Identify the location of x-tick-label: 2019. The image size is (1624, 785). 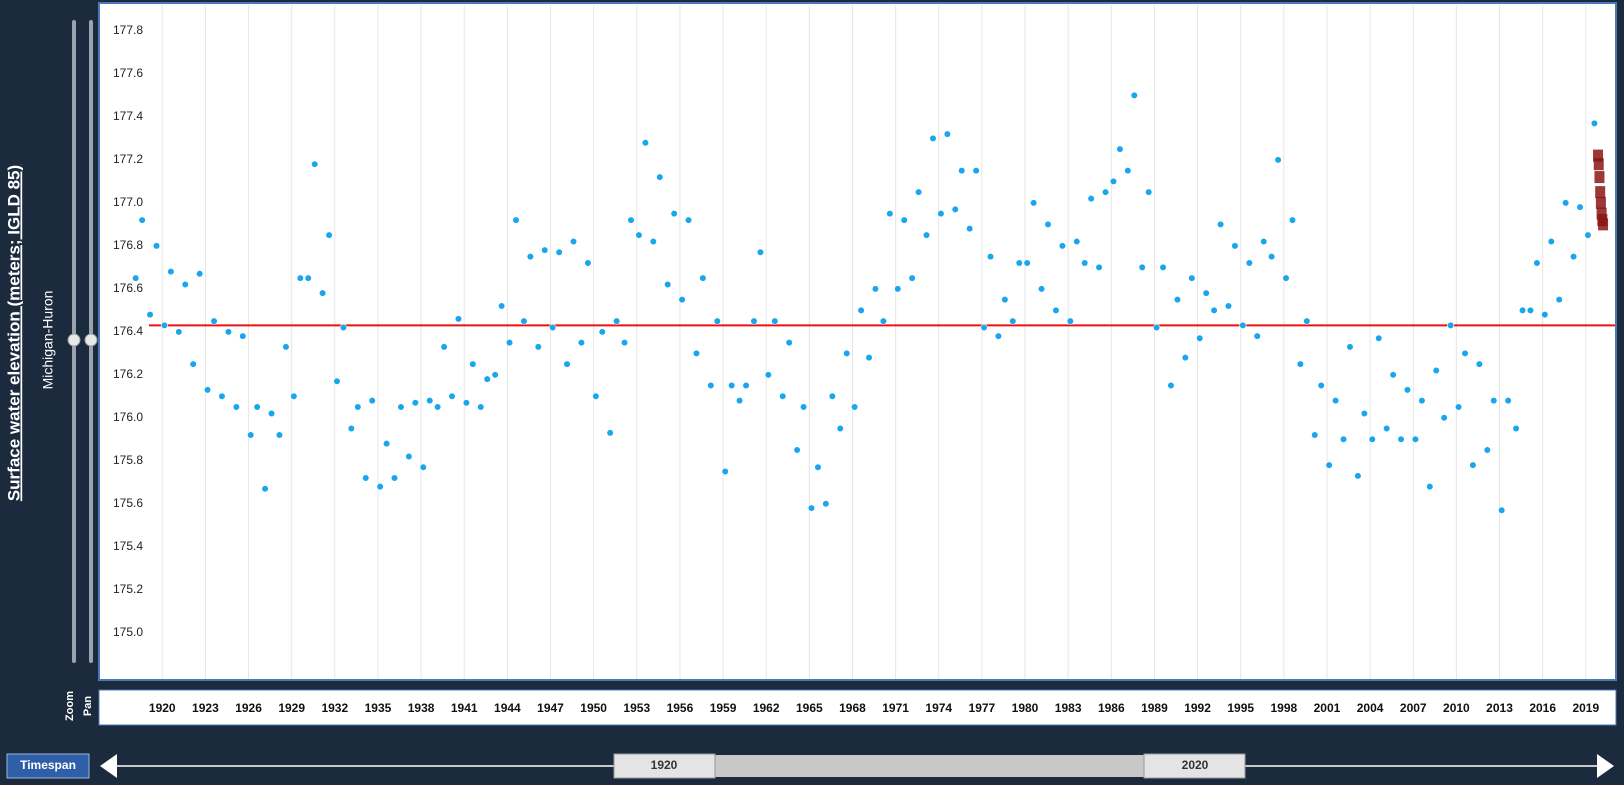
(1585, 708).